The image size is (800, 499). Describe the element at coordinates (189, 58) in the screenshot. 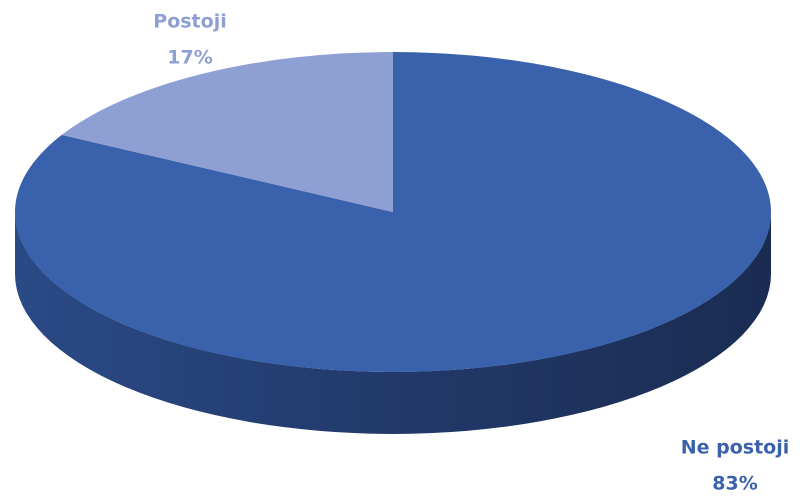

I see `value-label: 17%` at that location.